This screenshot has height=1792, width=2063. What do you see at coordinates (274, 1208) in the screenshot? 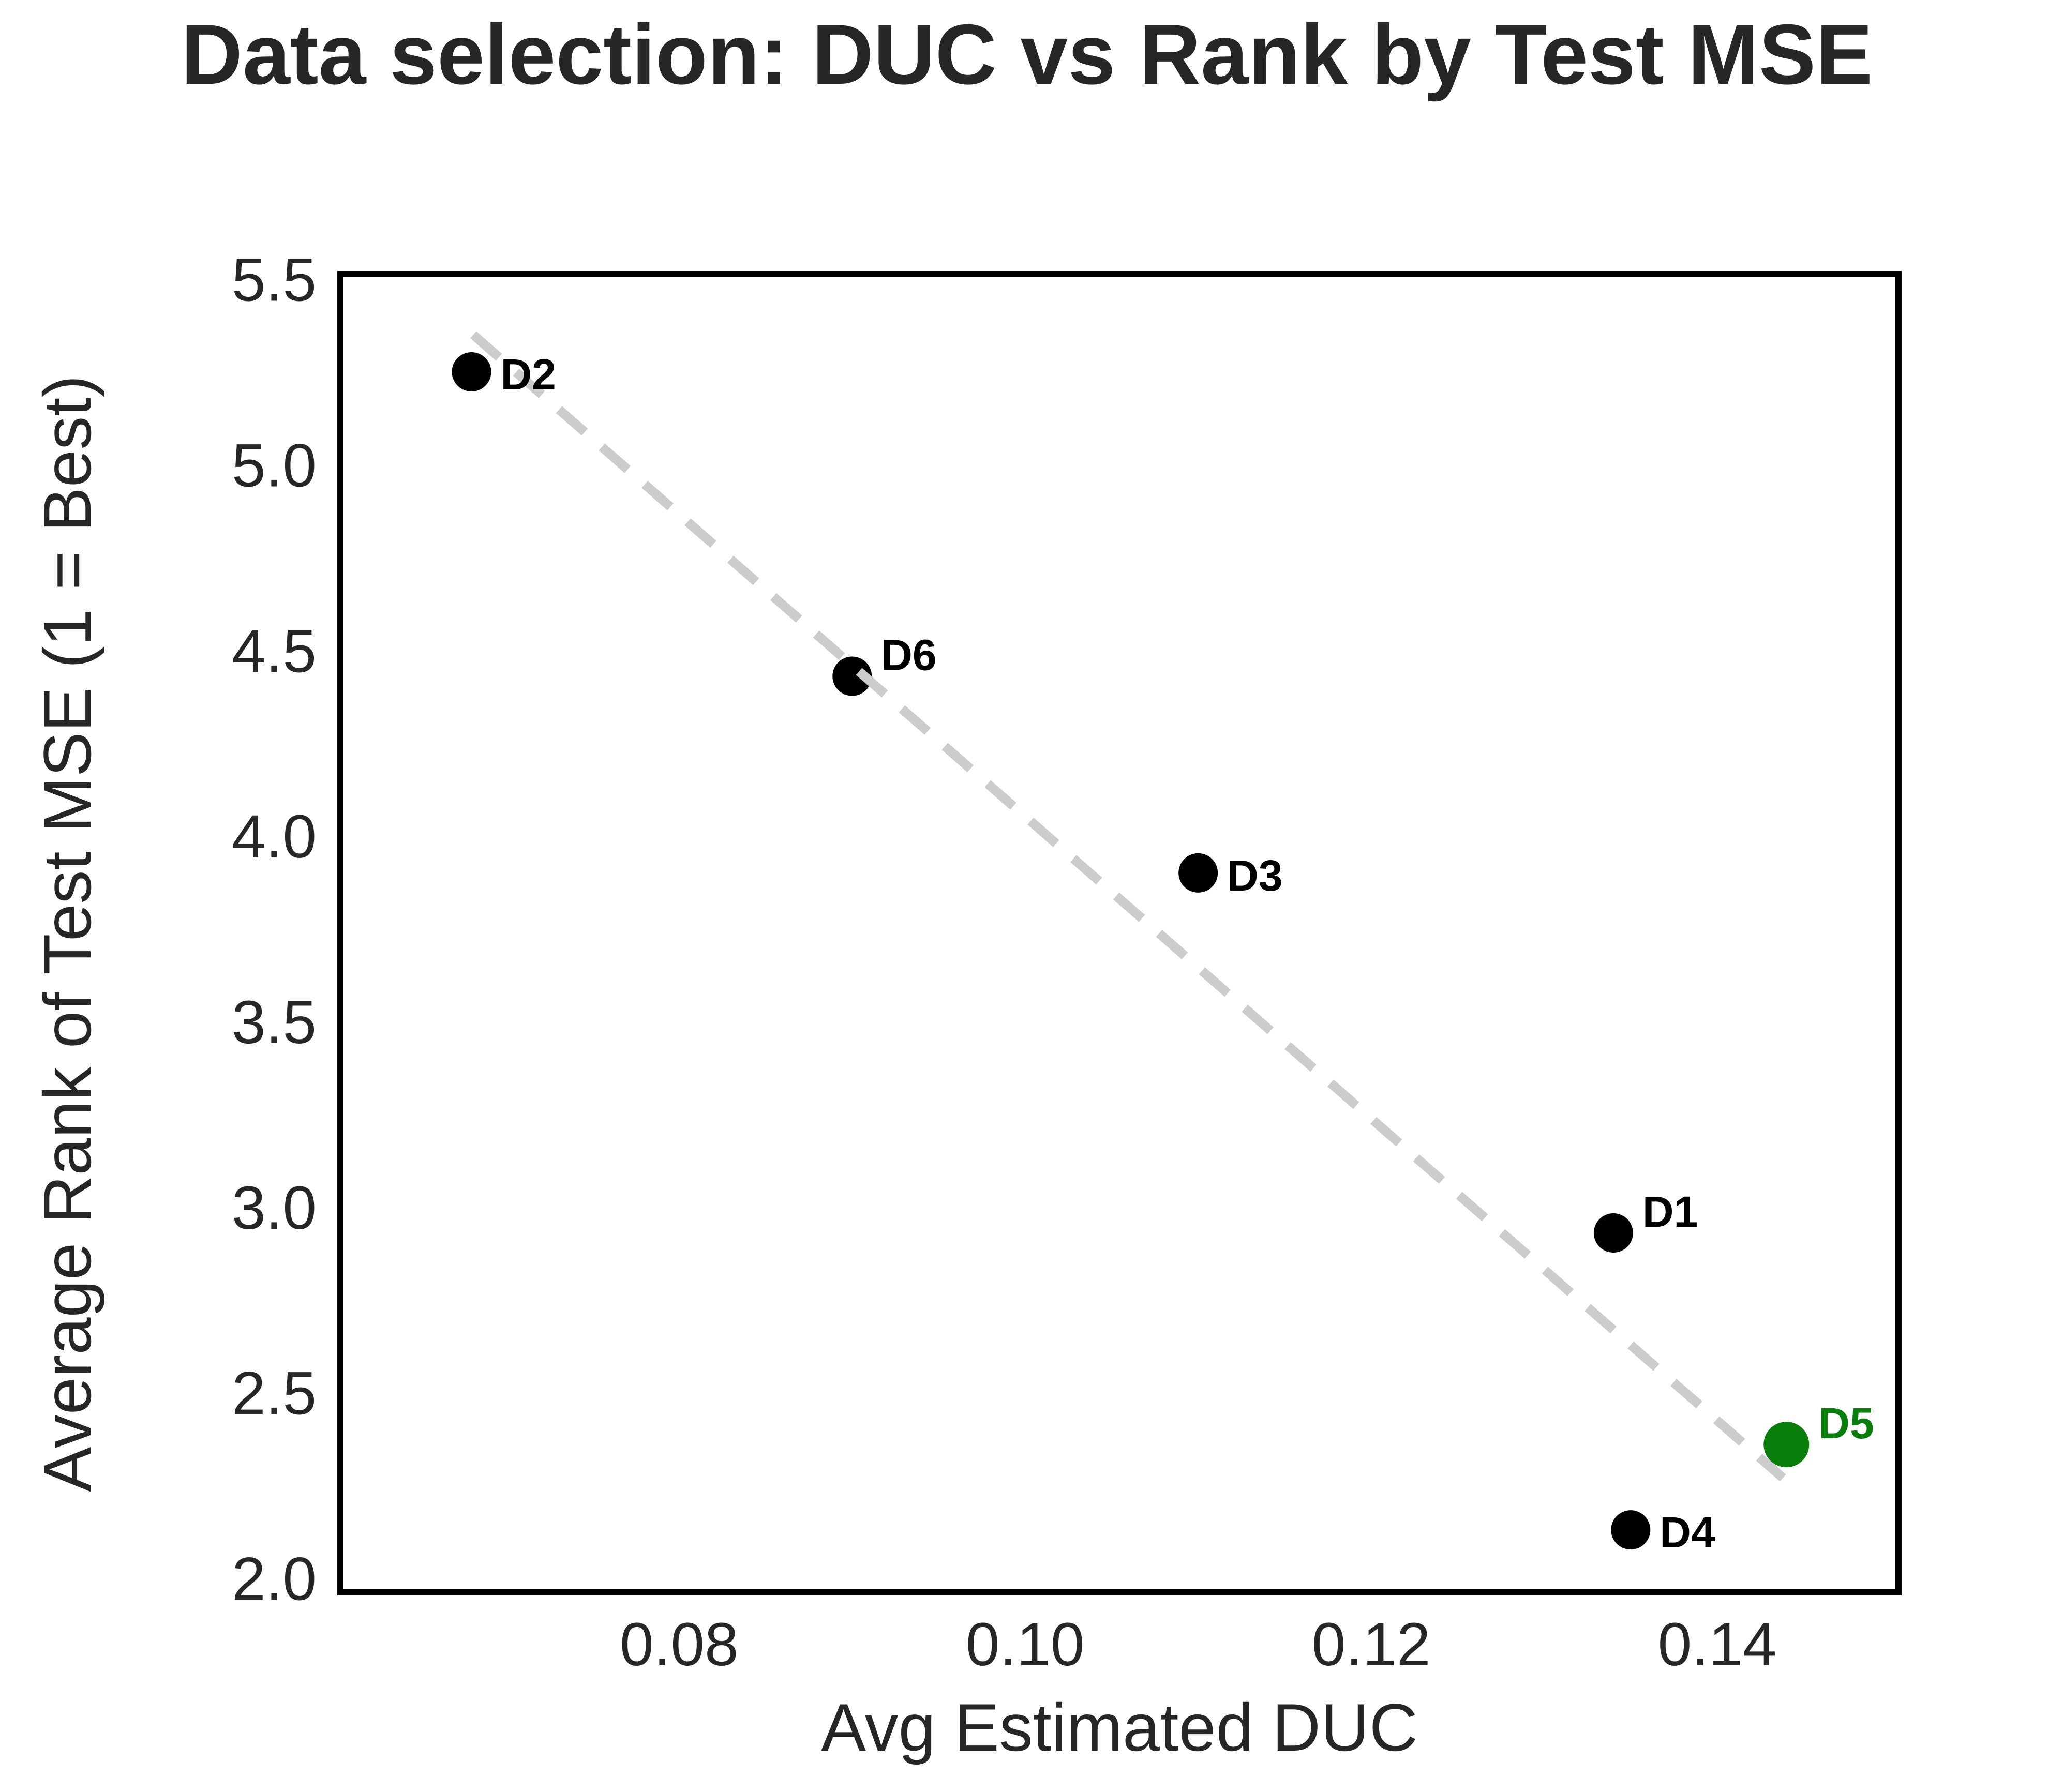
I see `y-tick-3.0: 3.0` at bounding box center [274, 1208].